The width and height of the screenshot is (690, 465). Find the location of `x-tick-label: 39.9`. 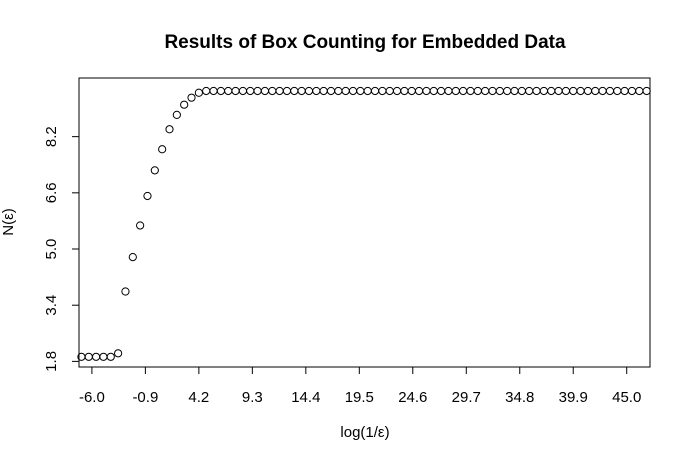

x-tick-label: 39.9 is located at coordinates (573, 397).